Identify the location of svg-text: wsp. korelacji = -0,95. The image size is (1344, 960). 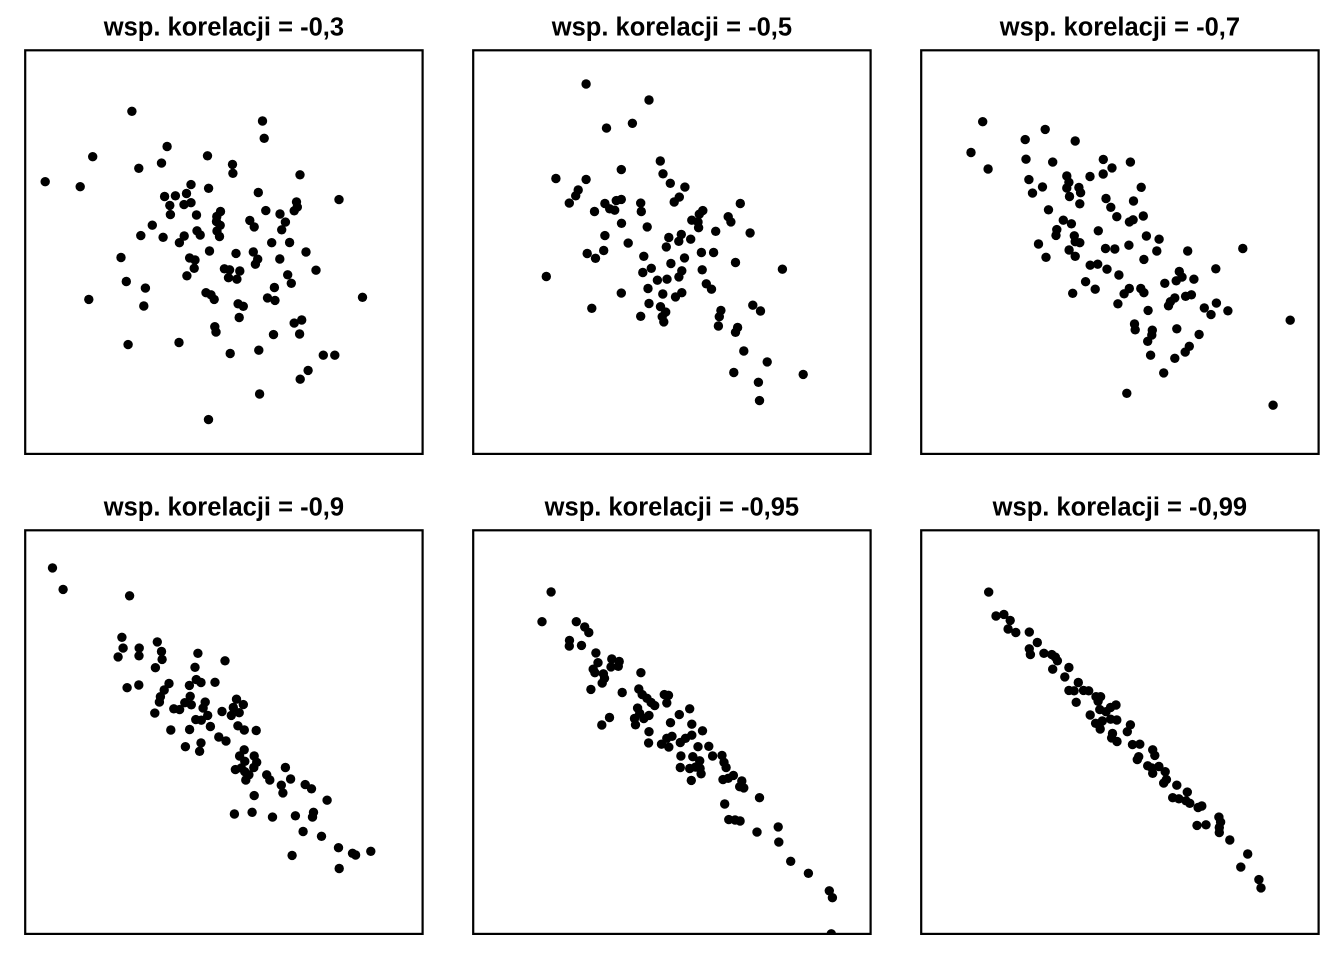
(671, 507).